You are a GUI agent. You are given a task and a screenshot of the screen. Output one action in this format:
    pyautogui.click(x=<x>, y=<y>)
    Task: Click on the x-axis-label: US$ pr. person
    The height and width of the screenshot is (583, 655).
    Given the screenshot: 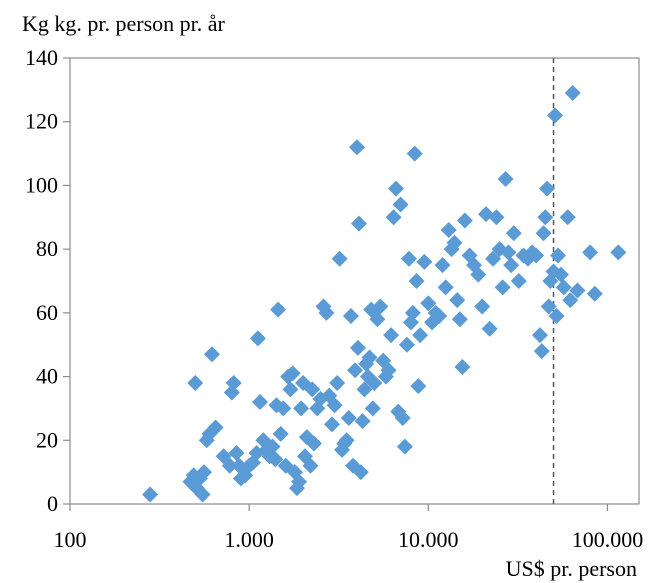 What is the action you would take?
    pyautogui.click(x=571, y=568)
    